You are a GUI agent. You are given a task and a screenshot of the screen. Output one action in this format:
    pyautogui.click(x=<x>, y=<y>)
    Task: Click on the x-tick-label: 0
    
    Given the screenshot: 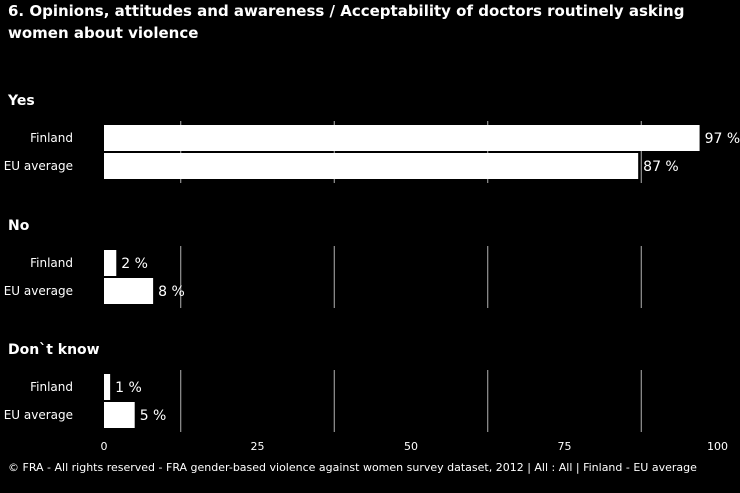 What is the action you would take?
    pyautogui.click(x=104, y=446)
    